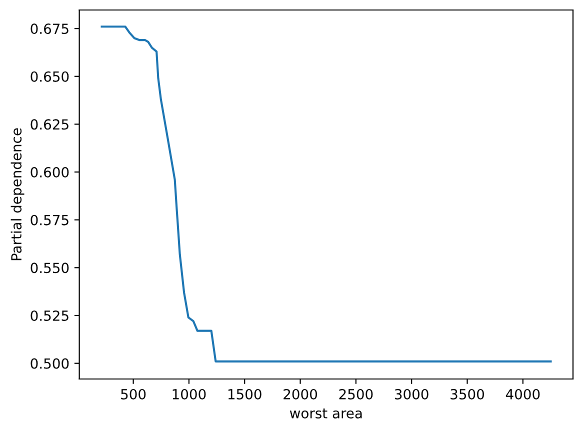 This screenshot has height=432, width=584. I want to click on x-tick-label: 1000, so click(189, 394).